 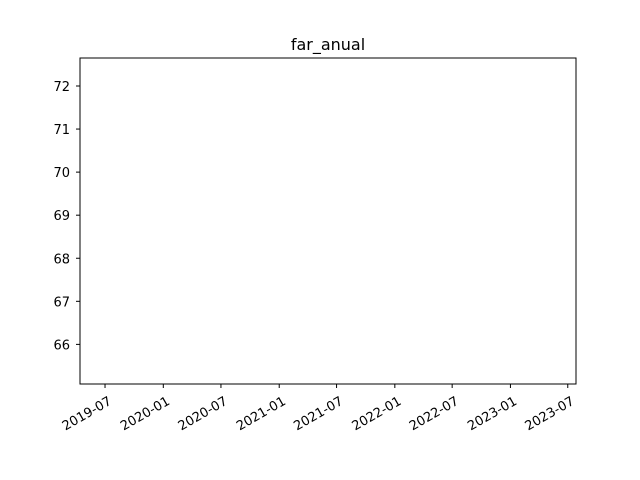 What do you see at coordinates (328, 45) in the screenshot?
I see `chart-title: far_anual` at bounding box center [328, 45].